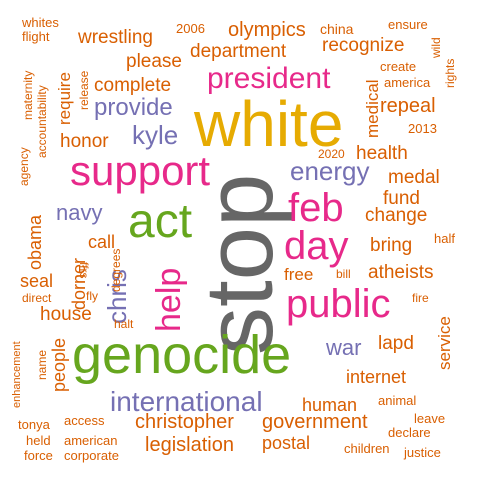 The height and width of the screenshot is (480, 480). I want to click on word-help: help, so click(169, 299).